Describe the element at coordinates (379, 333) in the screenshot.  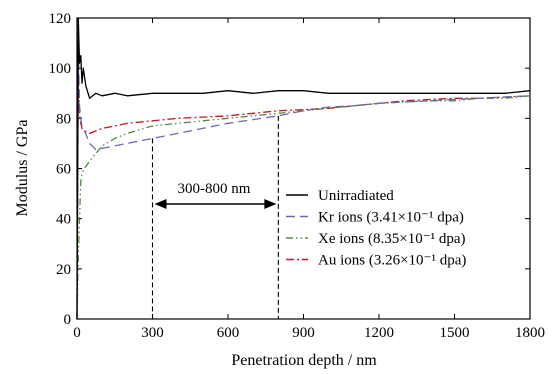
I see `x-tick-label: 1200` at that location.